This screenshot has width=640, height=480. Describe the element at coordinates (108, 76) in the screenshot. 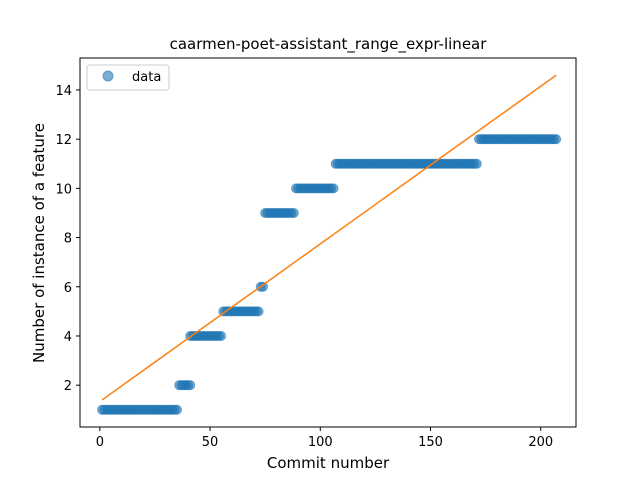

I see `legend-marker-data` at that location.